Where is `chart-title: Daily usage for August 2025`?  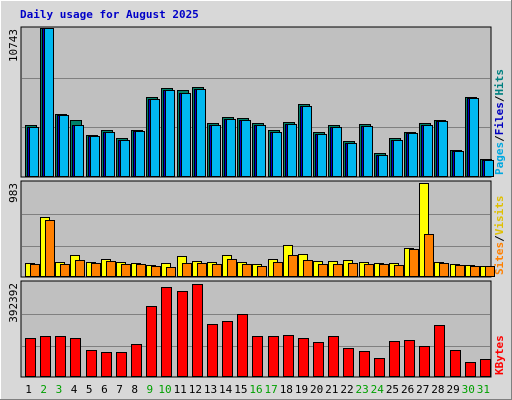
chart-title: Daily usage for August 2025 is located at coordinates (109, 14).